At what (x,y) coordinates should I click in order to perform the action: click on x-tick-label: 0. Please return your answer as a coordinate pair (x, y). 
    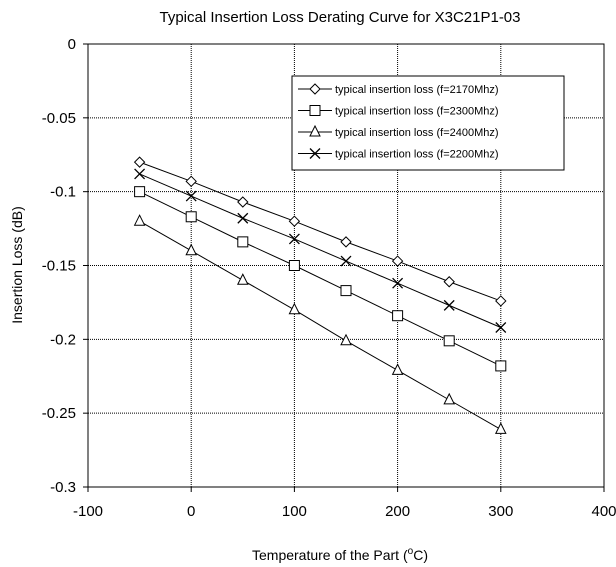
    Looking at the image, I should click on (191, 511).